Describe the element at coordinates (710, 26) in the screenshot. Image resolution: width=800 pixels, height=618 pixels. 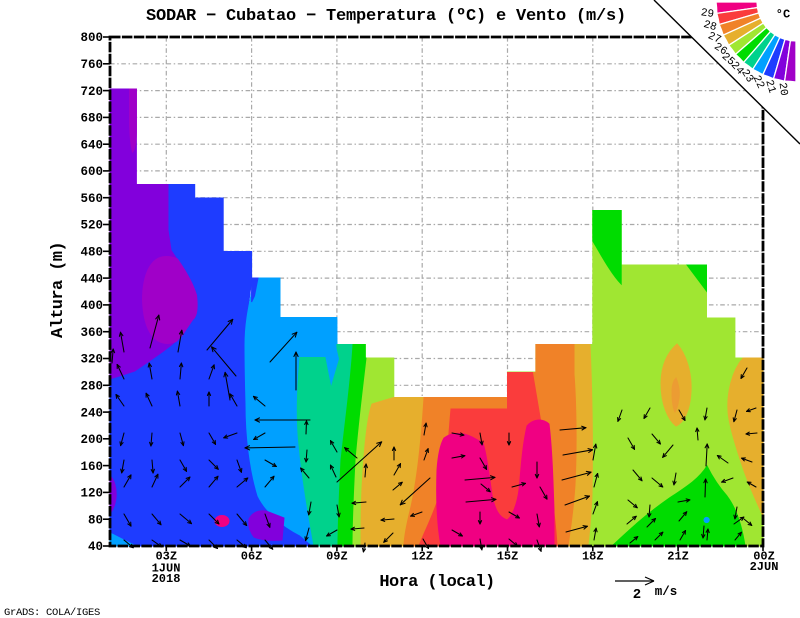
I see `svg-text: 28` at that location.